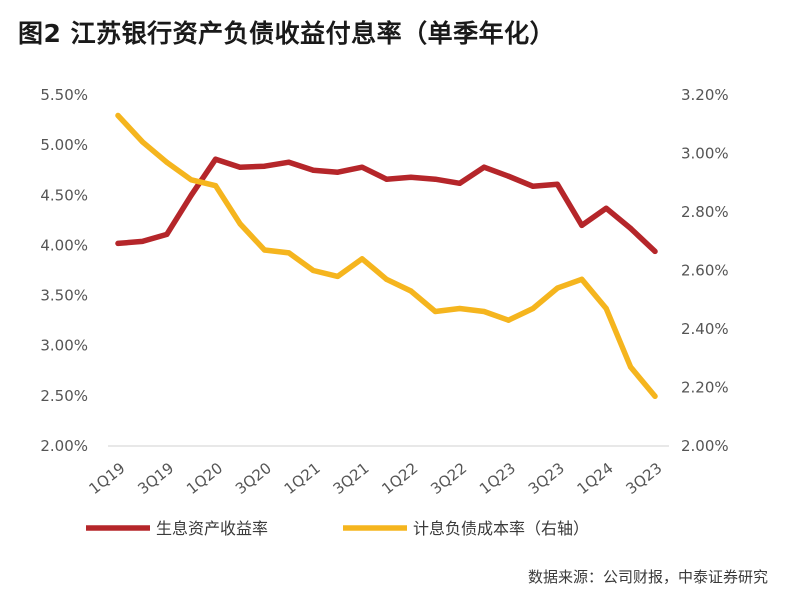 The width and height of the screenshot is (808, 606). Describe the element at coordinates (705, 95) in the screenshot. I see `right-tick-label: 3.20%` at that location.